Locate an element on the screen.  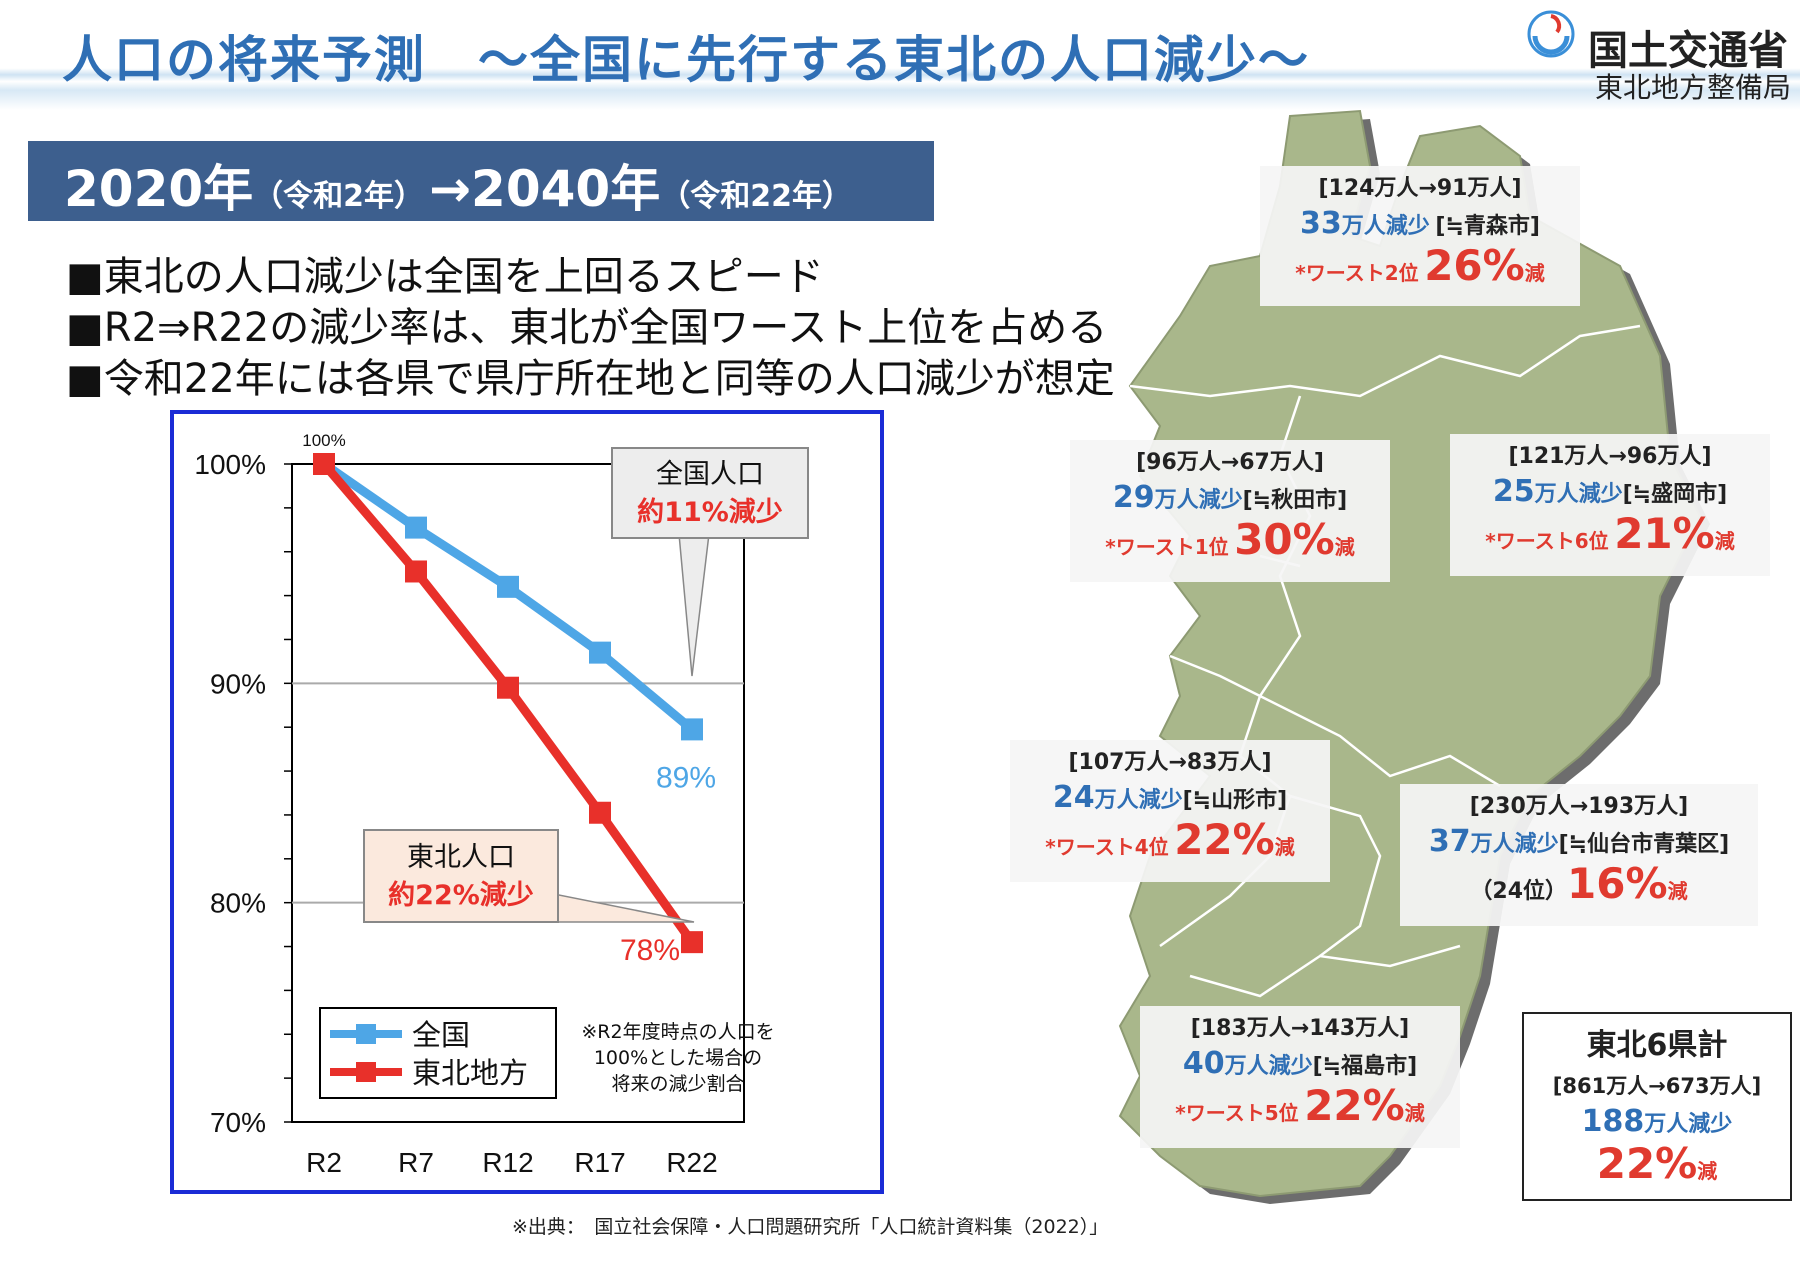
title-banner is located at coordinates (900, 55).